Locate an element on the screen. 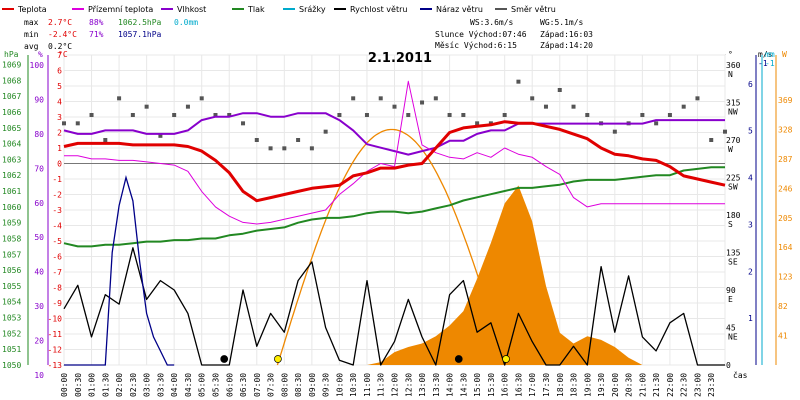 This screenshot has height=400, width=800. wind-gust-line is located at coordinates (119, 270).